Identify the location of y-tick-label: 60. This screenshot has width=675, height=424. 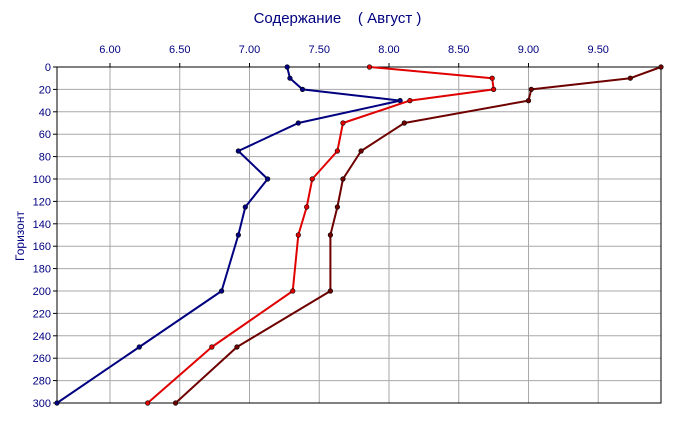
(45, 135).